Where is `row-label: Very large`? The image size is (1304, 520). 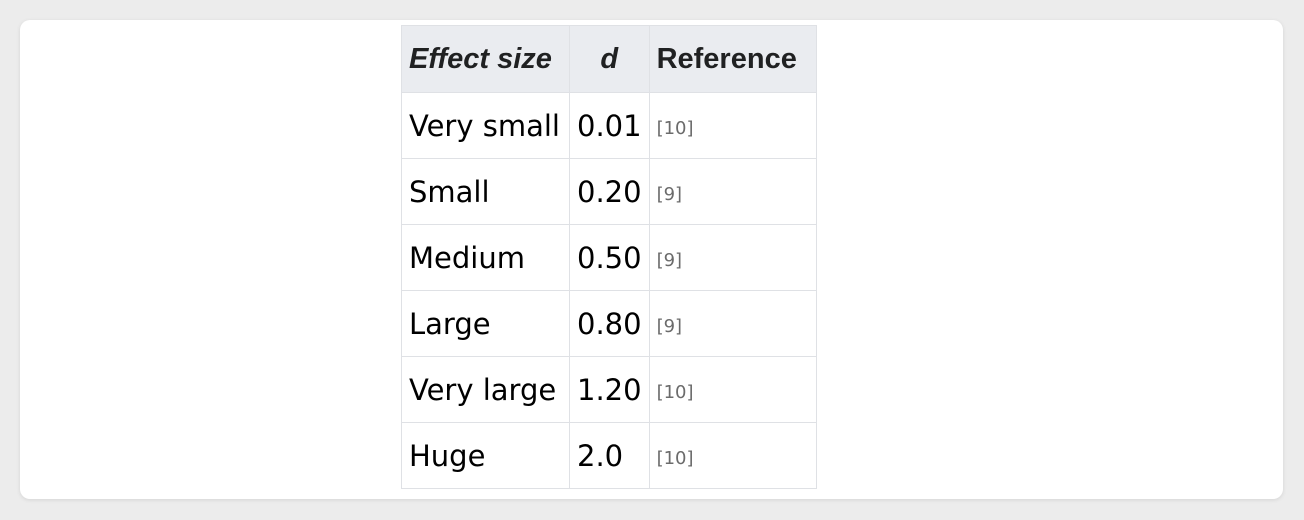 row-label: Very large is located at coordinates (485, 389).